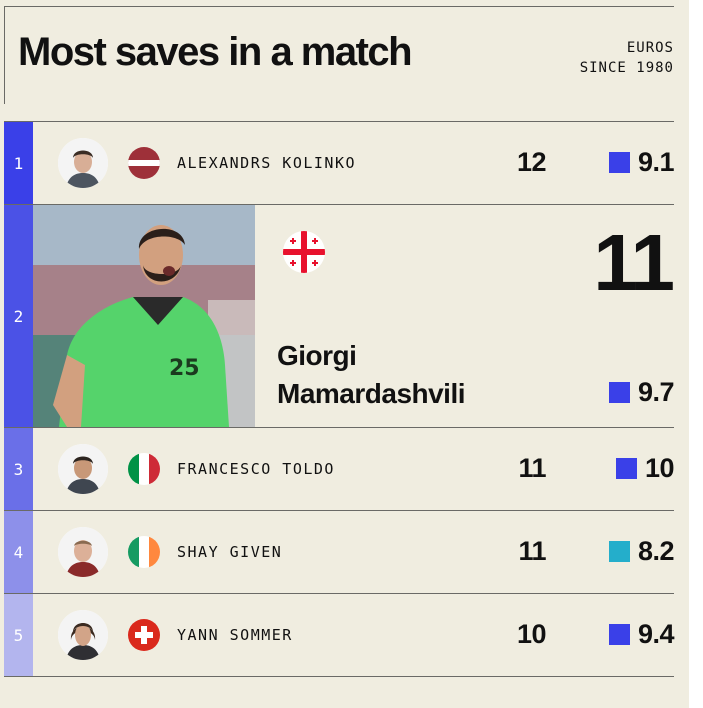  Describe the element at coordinates (339, 469) in the screenshot. I see `player-row-3: 3 FRANCESCO TOLDO 11 10` at that location.